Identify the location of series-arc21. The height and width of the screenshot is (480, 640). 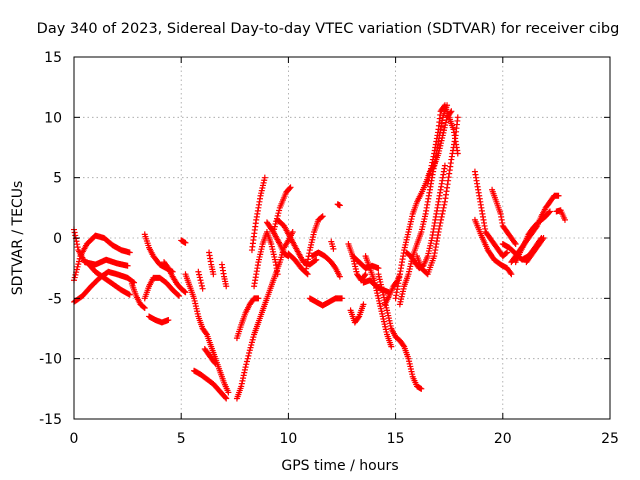
(277, 239).